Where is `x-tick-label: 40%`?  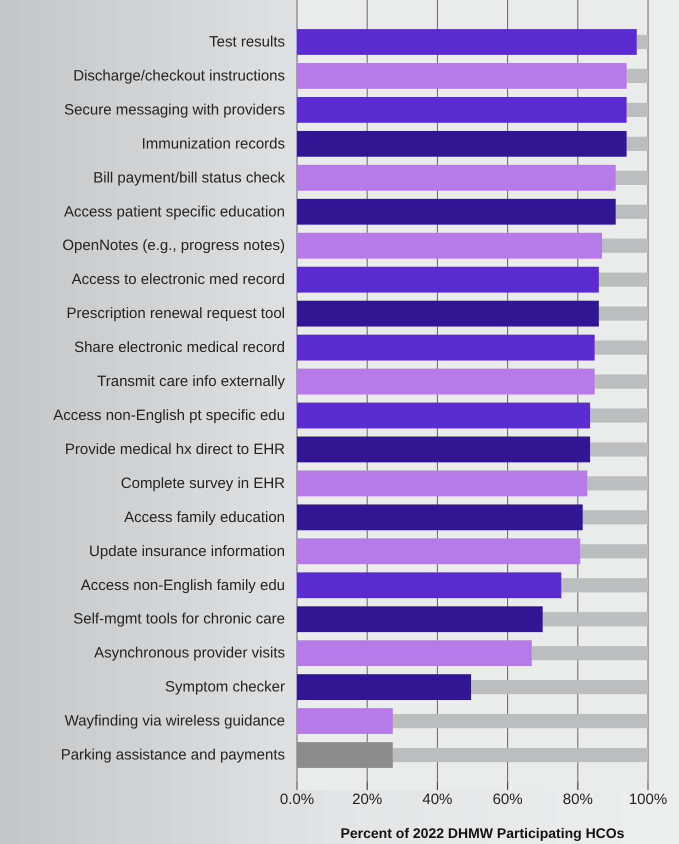 x-tick-label: 40% is located at coordinates (437, 799).